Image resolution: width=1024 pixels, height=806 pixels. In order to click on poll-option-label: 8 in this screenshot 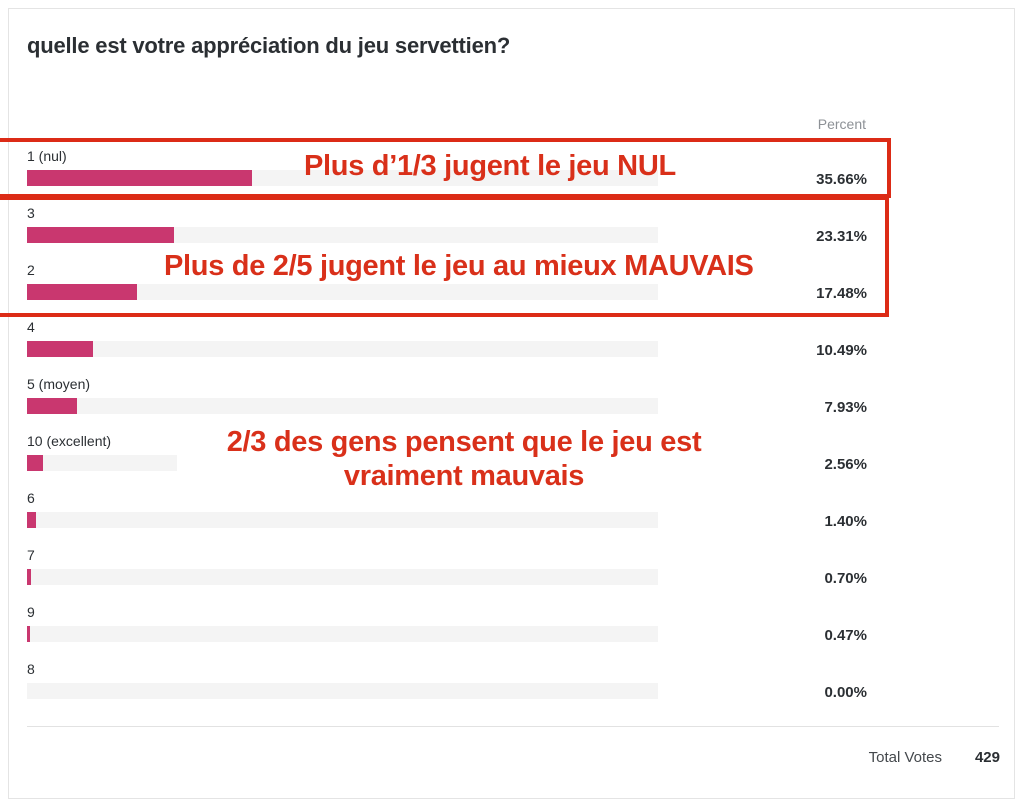, I will do `click(31, 669)`.